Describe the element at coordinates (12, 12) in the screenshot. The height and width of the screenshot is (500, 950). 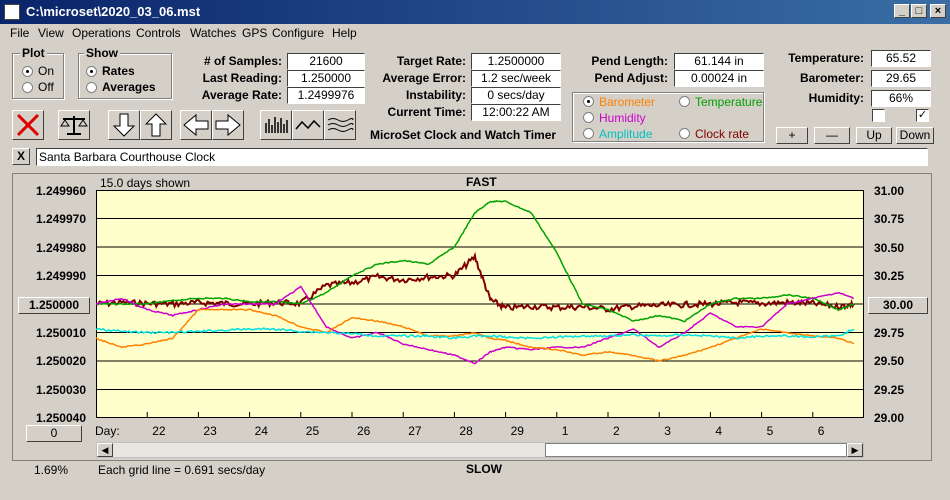
I see `app-icon` at that location.